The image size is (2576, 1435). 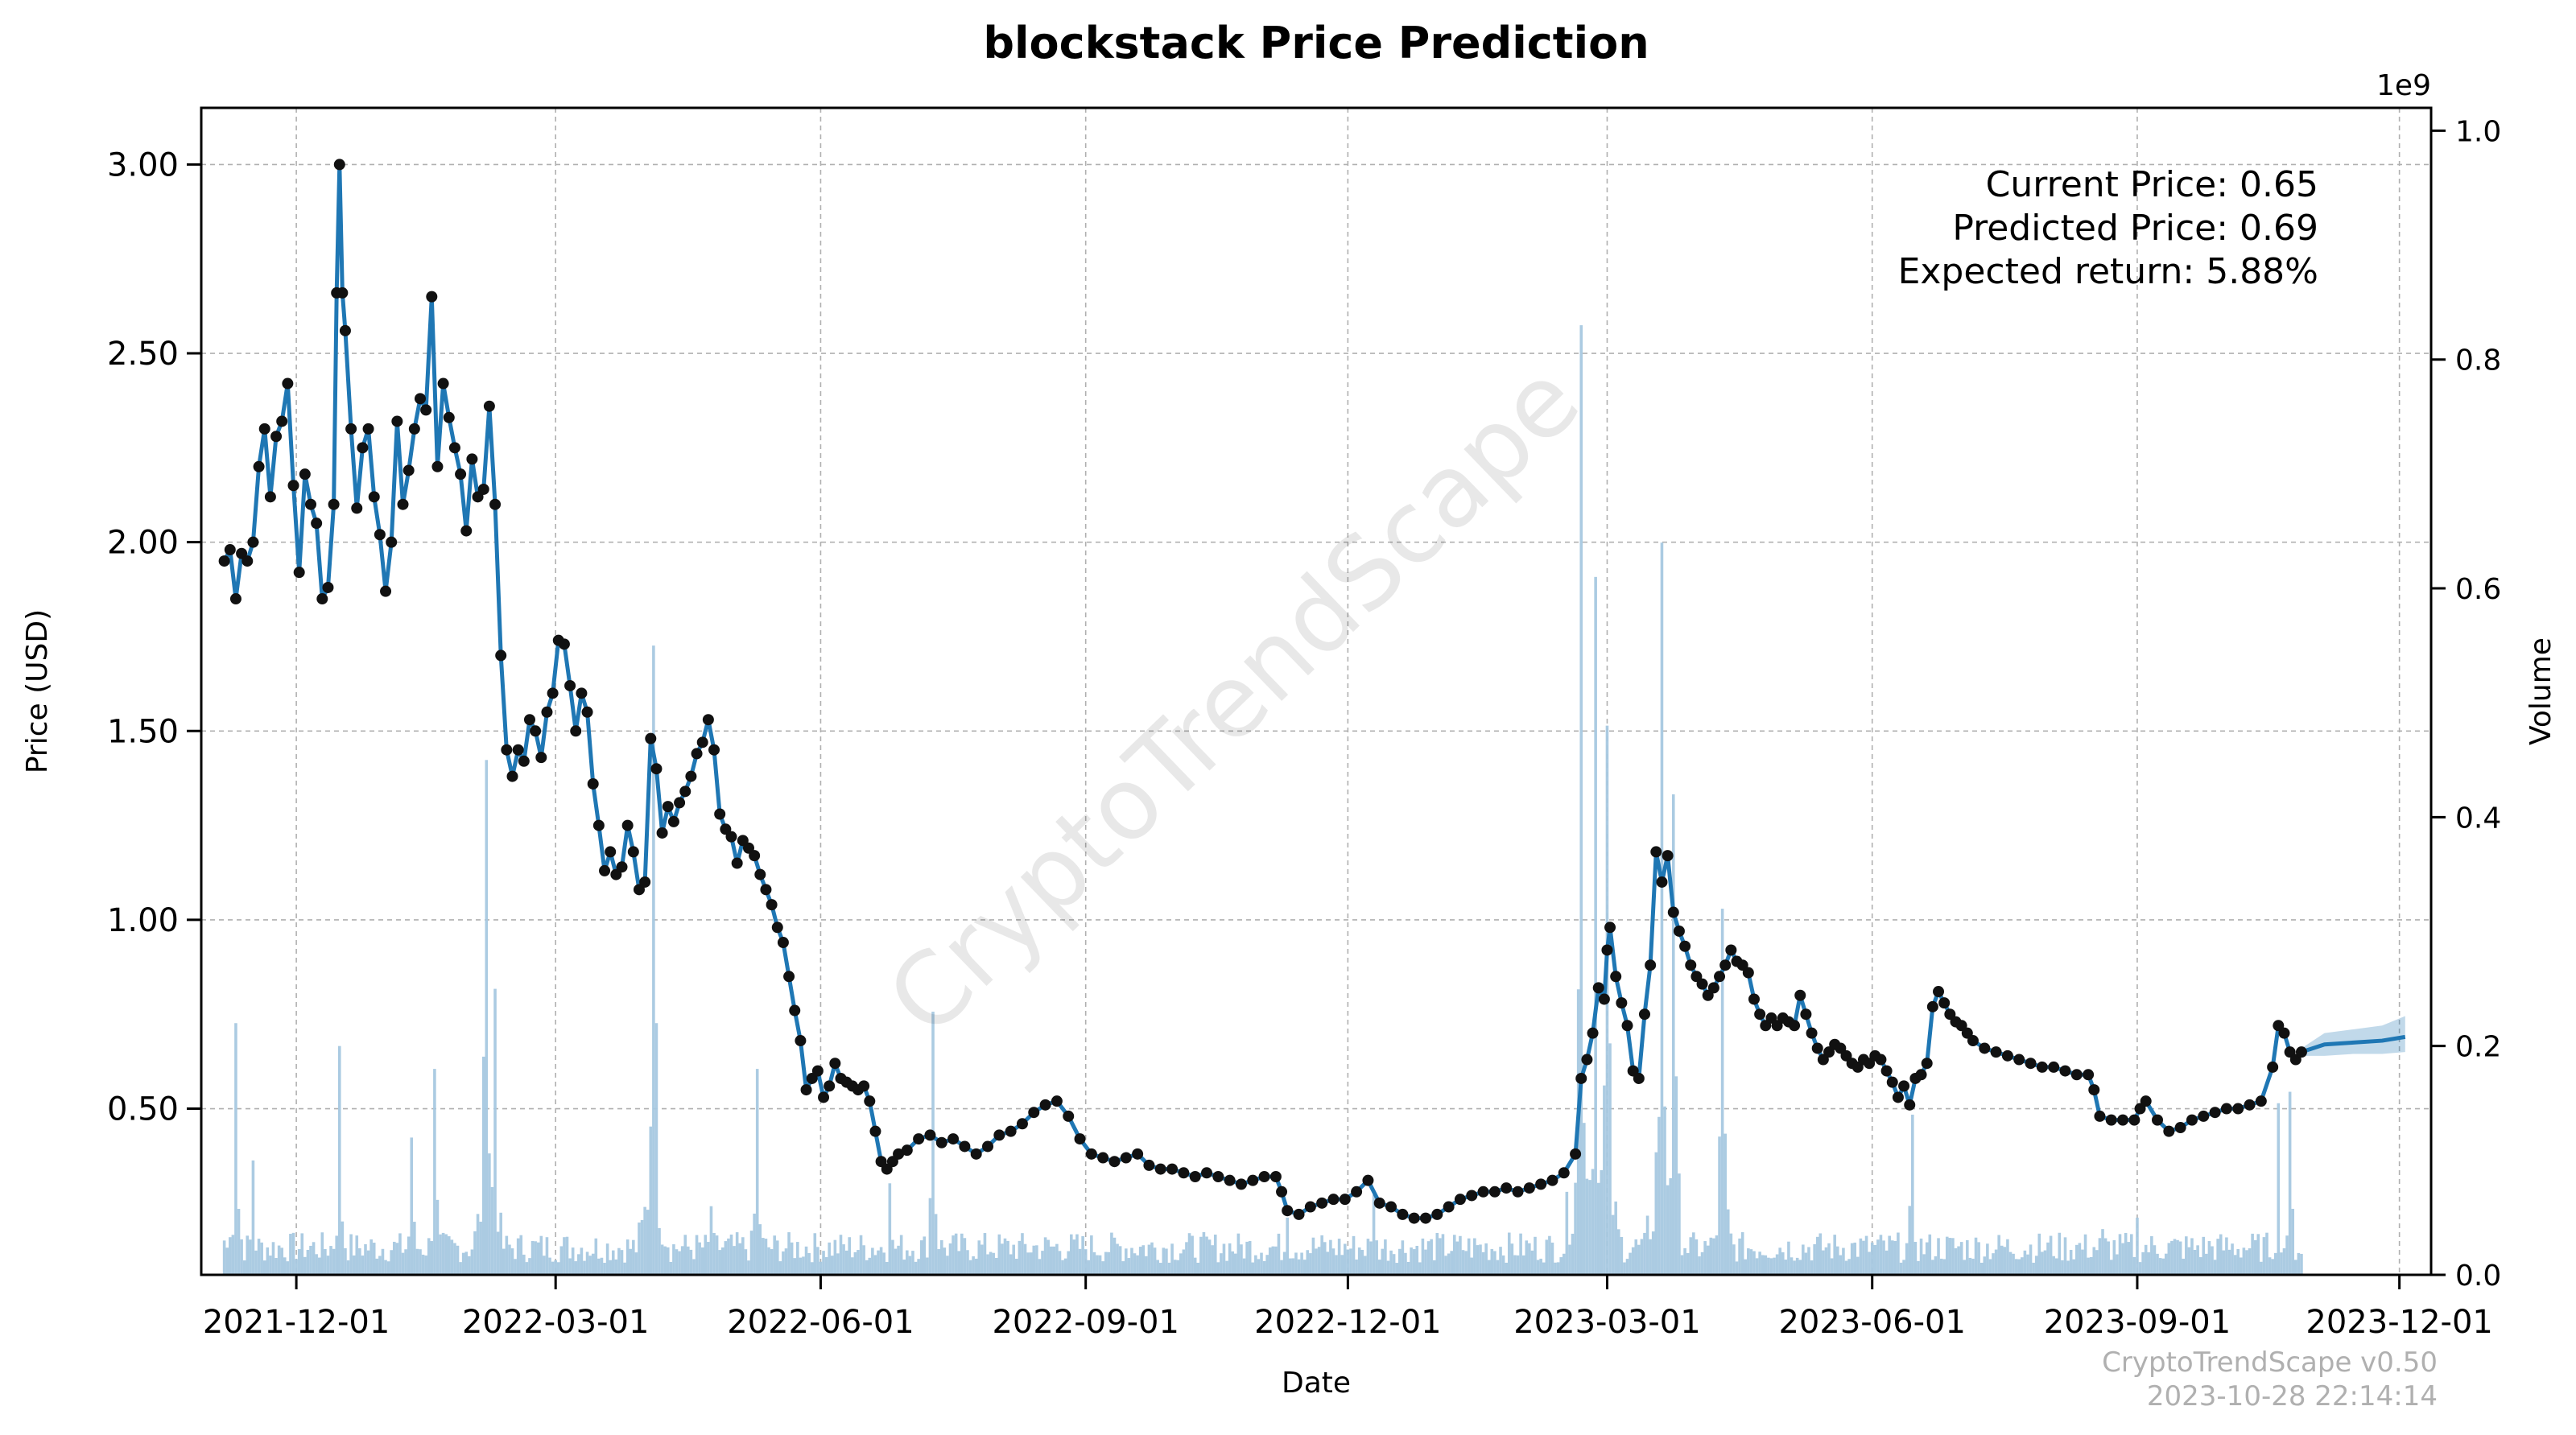 What do you see at coordinates (143, 164) in the screenshot?
I see `y-tick-label: 3.00` at bounding box center [143, 164].